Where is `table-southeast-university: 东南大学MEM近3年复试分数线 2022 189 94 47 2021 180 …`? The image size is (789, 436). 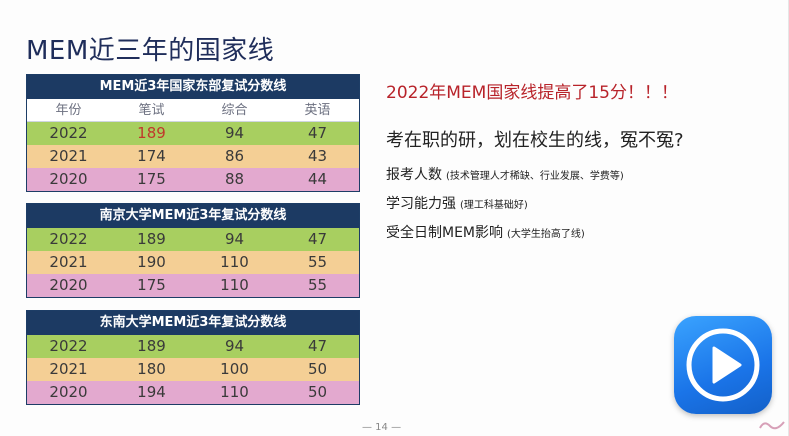 table-southeast-university: 东南大学MEM近3年复试分数线 2022 189 94 47 2021 180 … is located at coordinates (193, 357).